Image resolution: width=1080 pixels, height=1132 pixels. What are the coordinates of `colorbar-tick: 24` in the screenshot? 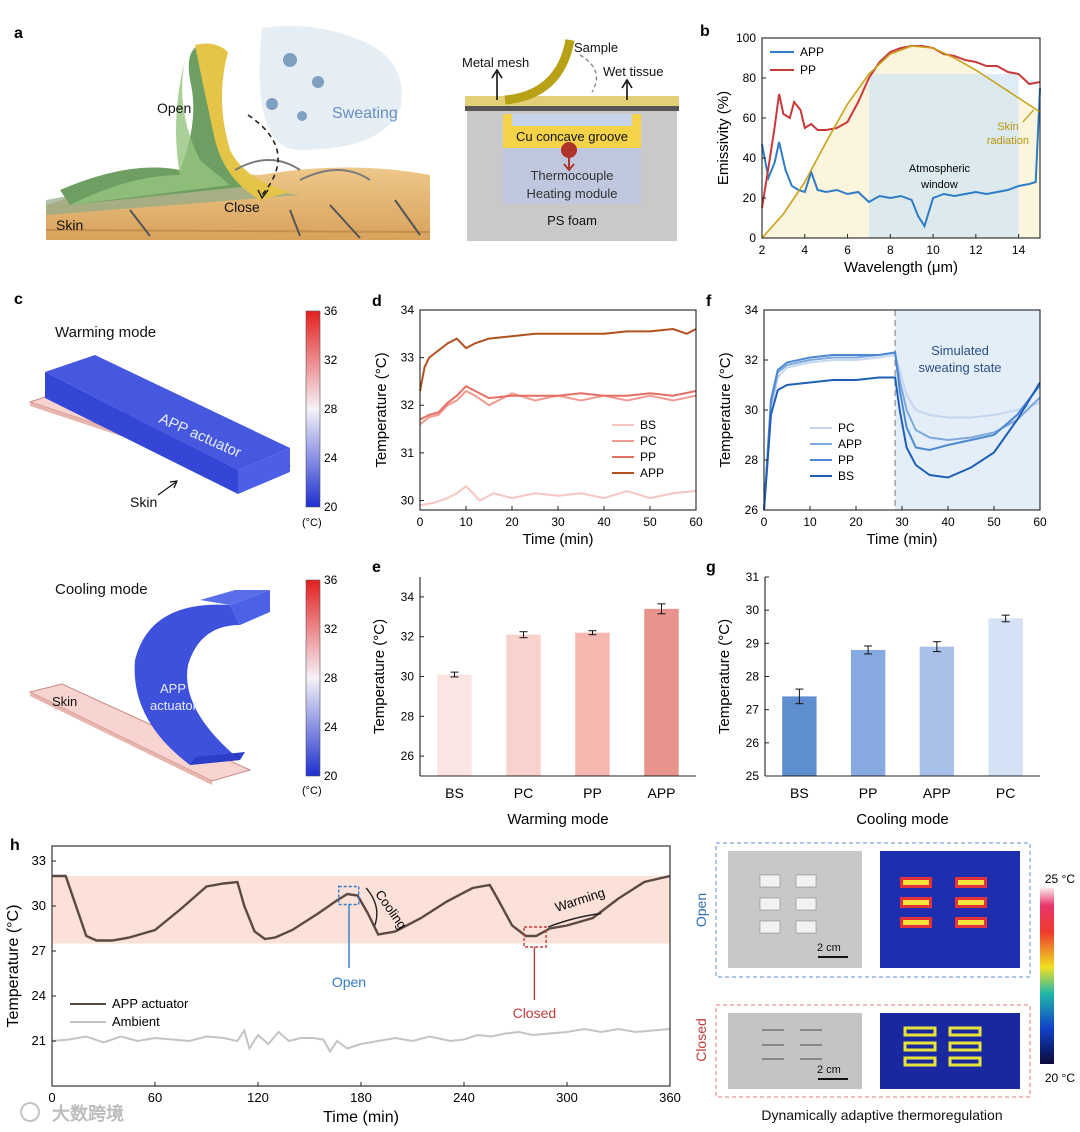 It's located at (331, 727).